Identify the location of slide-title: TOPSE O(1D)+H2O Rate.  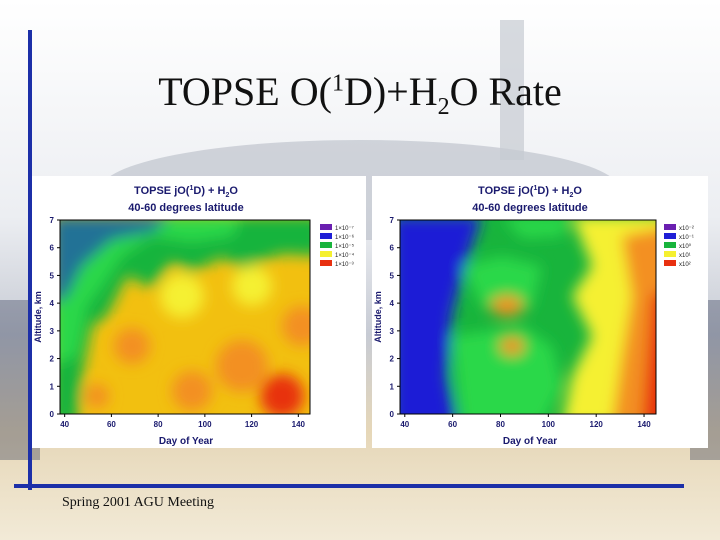
(360, 94).